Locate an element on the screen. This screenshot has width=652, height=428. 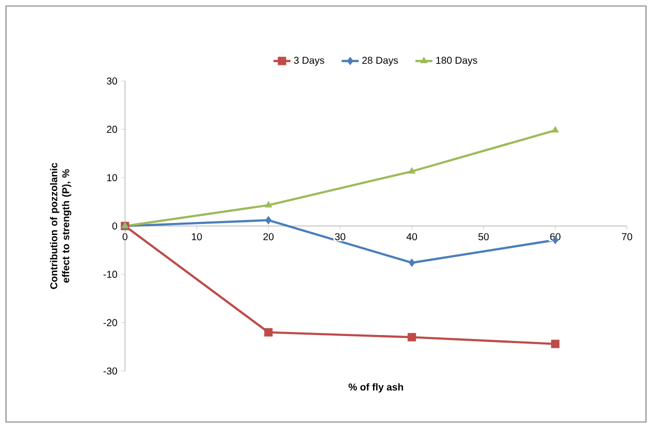
legend-label: 3 Days is located at coordinates (309, 61).